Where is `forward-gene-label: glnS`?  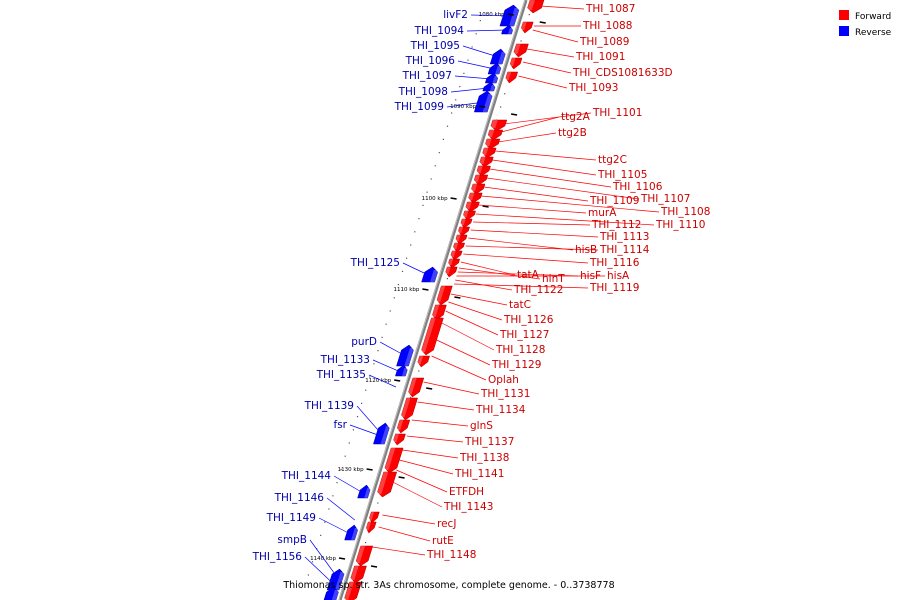 forward-gene-label: glnS is located at coordinates (481, 426).